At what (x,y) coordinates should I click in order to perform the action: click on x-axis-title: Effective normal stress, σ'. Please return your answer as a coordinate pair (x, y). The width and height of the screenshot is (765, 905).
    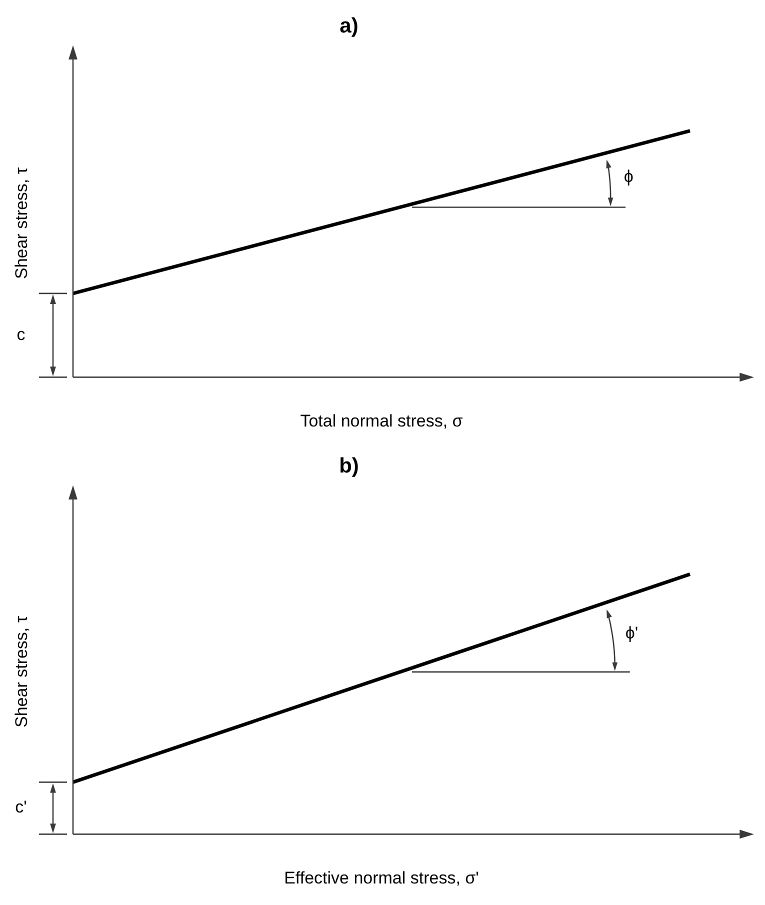
    Looking at the image, I should click on (381, 878).